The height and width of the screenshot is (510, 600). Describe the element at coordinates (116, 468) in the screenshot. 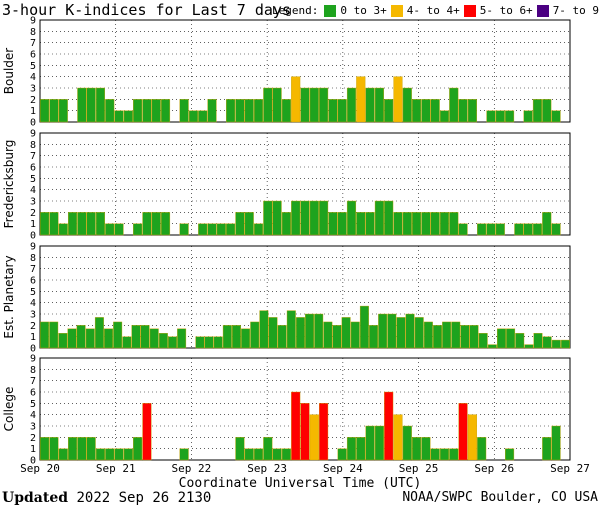

I see `x-tick-label: Sep 21` at that location.